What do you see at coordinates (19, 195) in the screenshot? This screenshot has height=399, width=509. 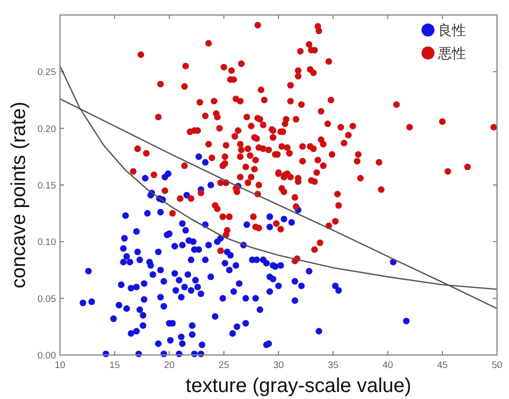 I see `y-axis-title: concave points (rate)` at bounding box center [19, 195].